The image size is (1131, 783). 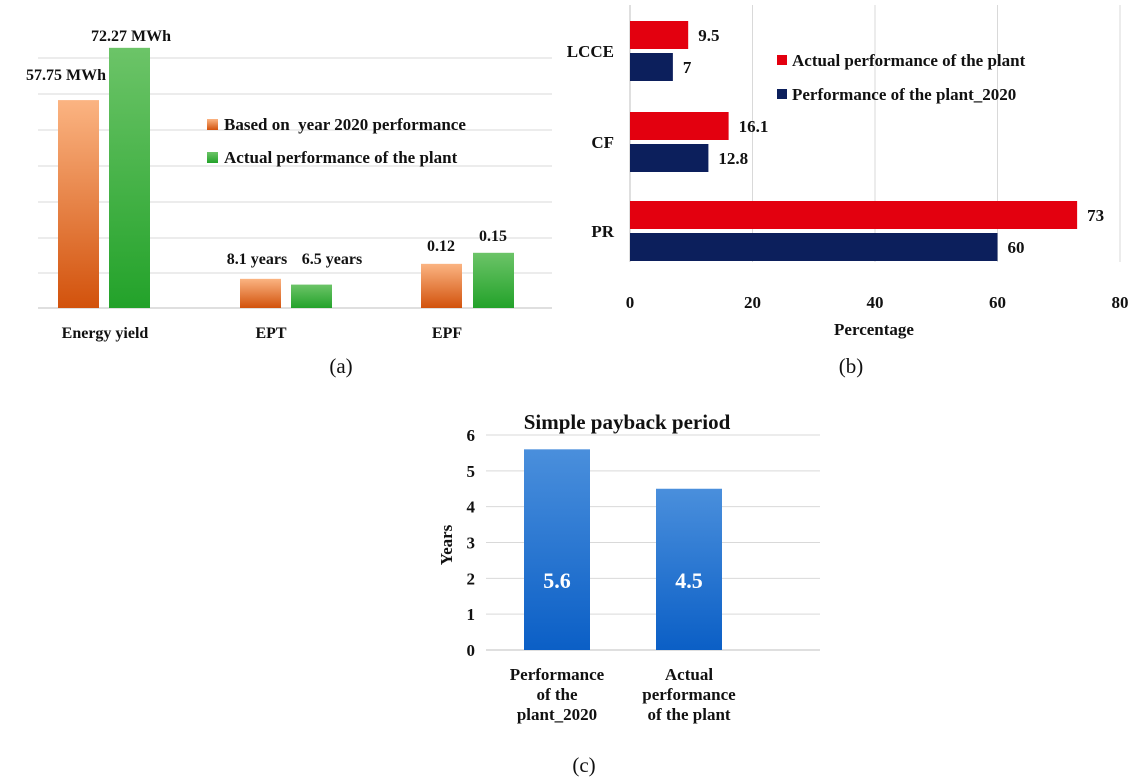 I want to click on data-label-plant-2020: 5.6, so click(x=557, y=580).